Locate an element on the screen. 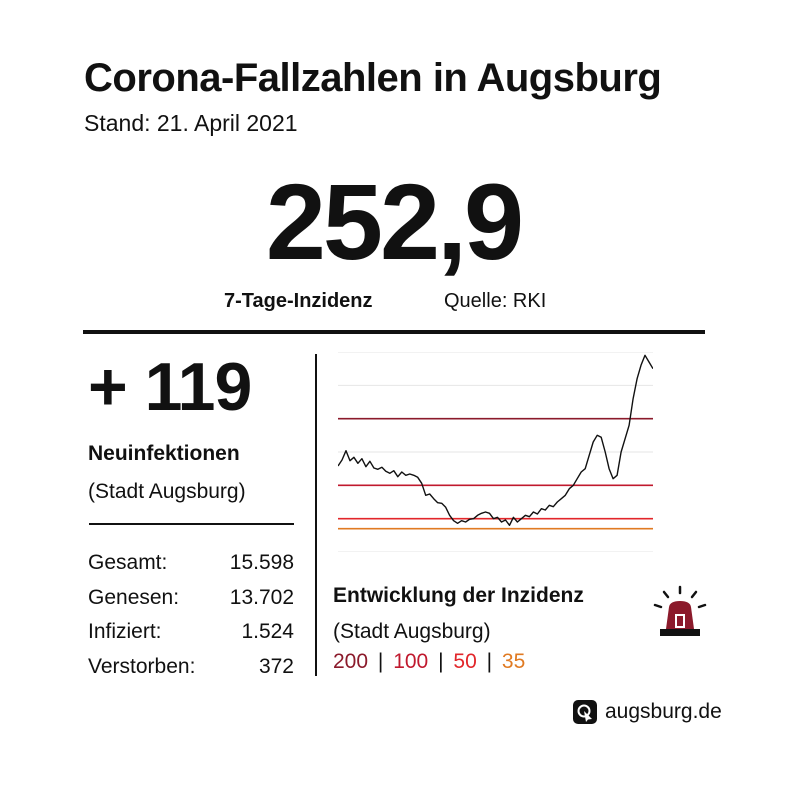  stat-label: Genesen: is located at coordinates (134, 597).